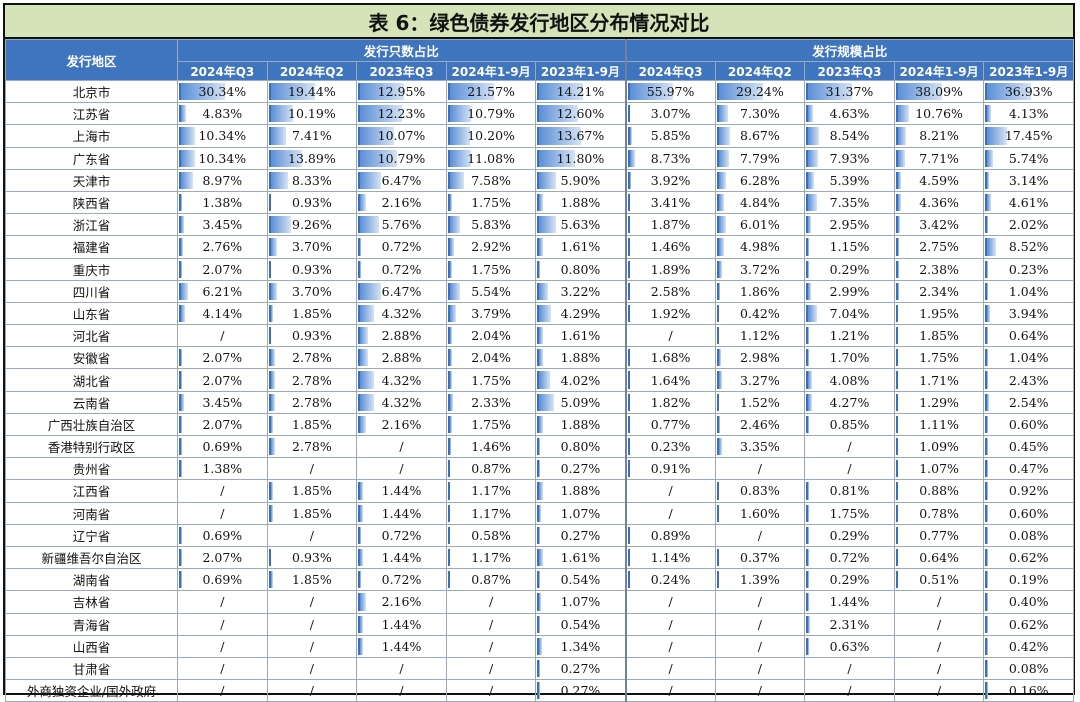 The width and height of the screenshot is (1080, 702). Describe the element at coordinates (760, 114) in the screenshot. I see `scale-share-cell: 7.30%` at that location.